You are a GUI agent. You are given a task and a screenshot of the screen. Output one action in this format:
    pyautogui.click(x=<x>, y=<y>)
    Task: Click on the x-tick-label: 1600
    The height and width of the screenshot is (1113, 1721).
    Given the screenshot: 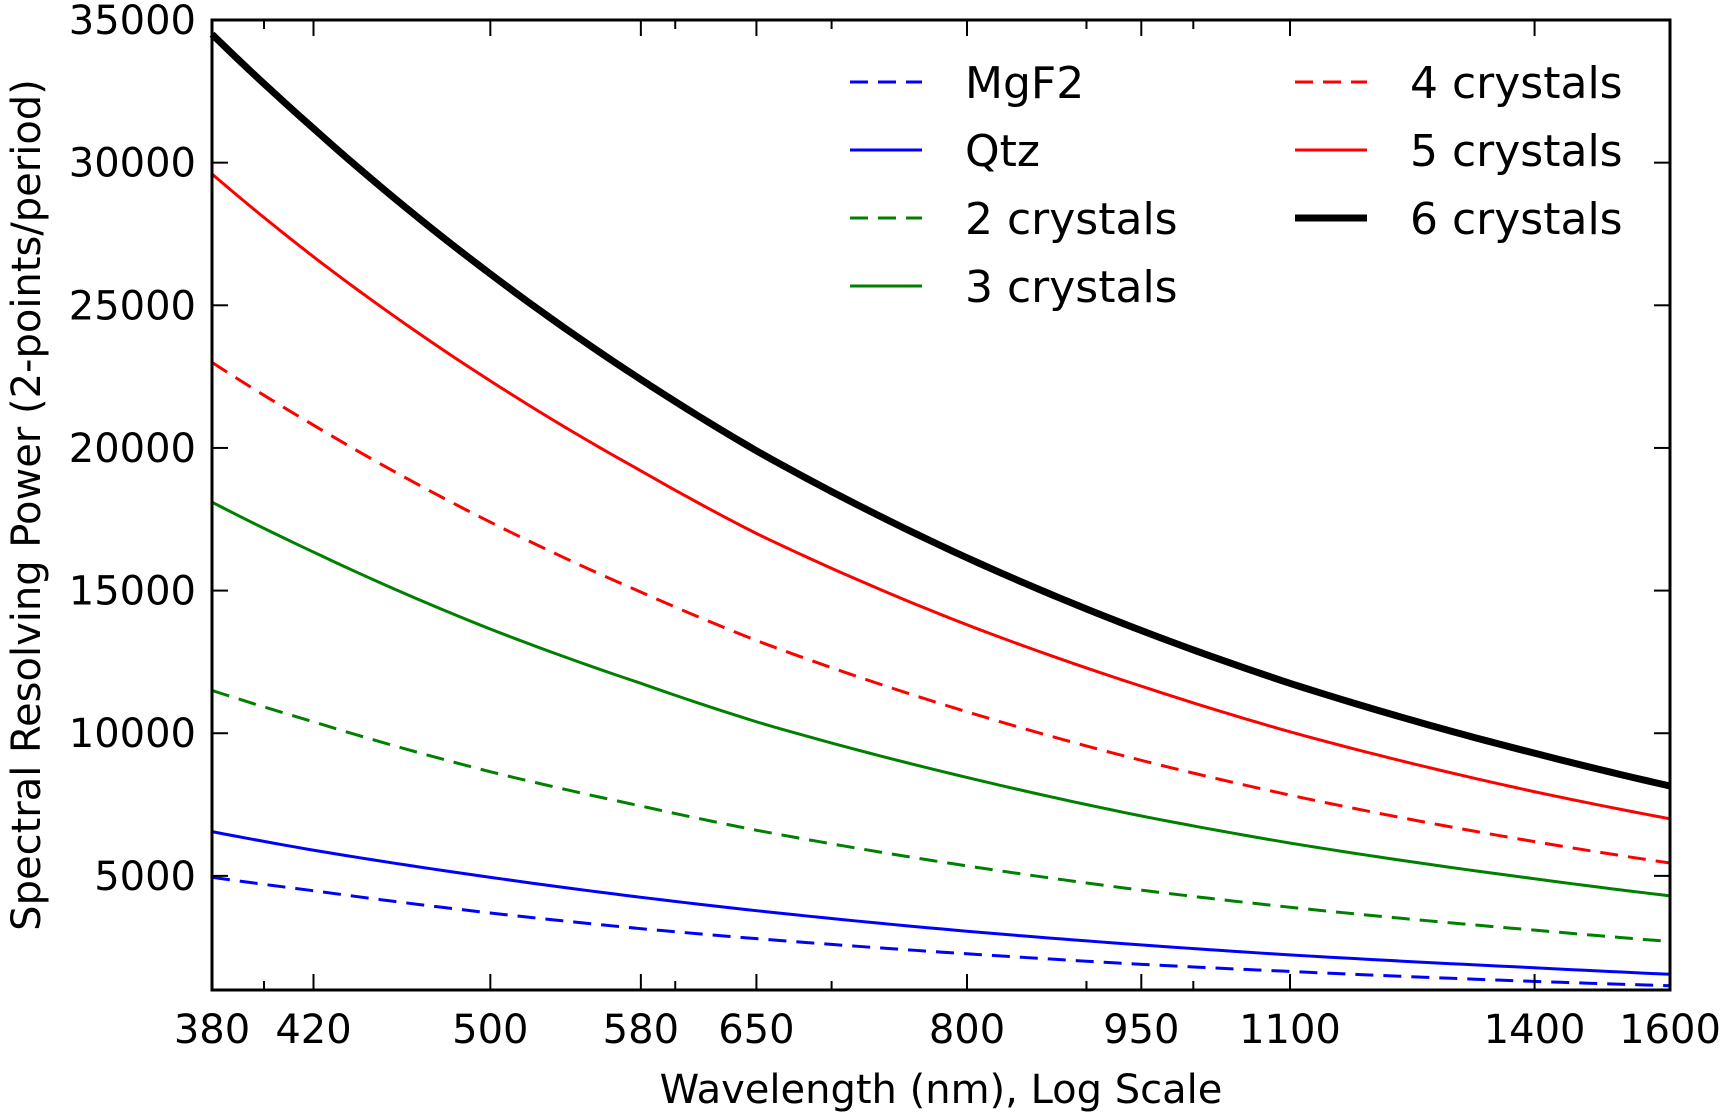 What is the action you would take?
    pyautogui.click(x=1670, y=1030)
    